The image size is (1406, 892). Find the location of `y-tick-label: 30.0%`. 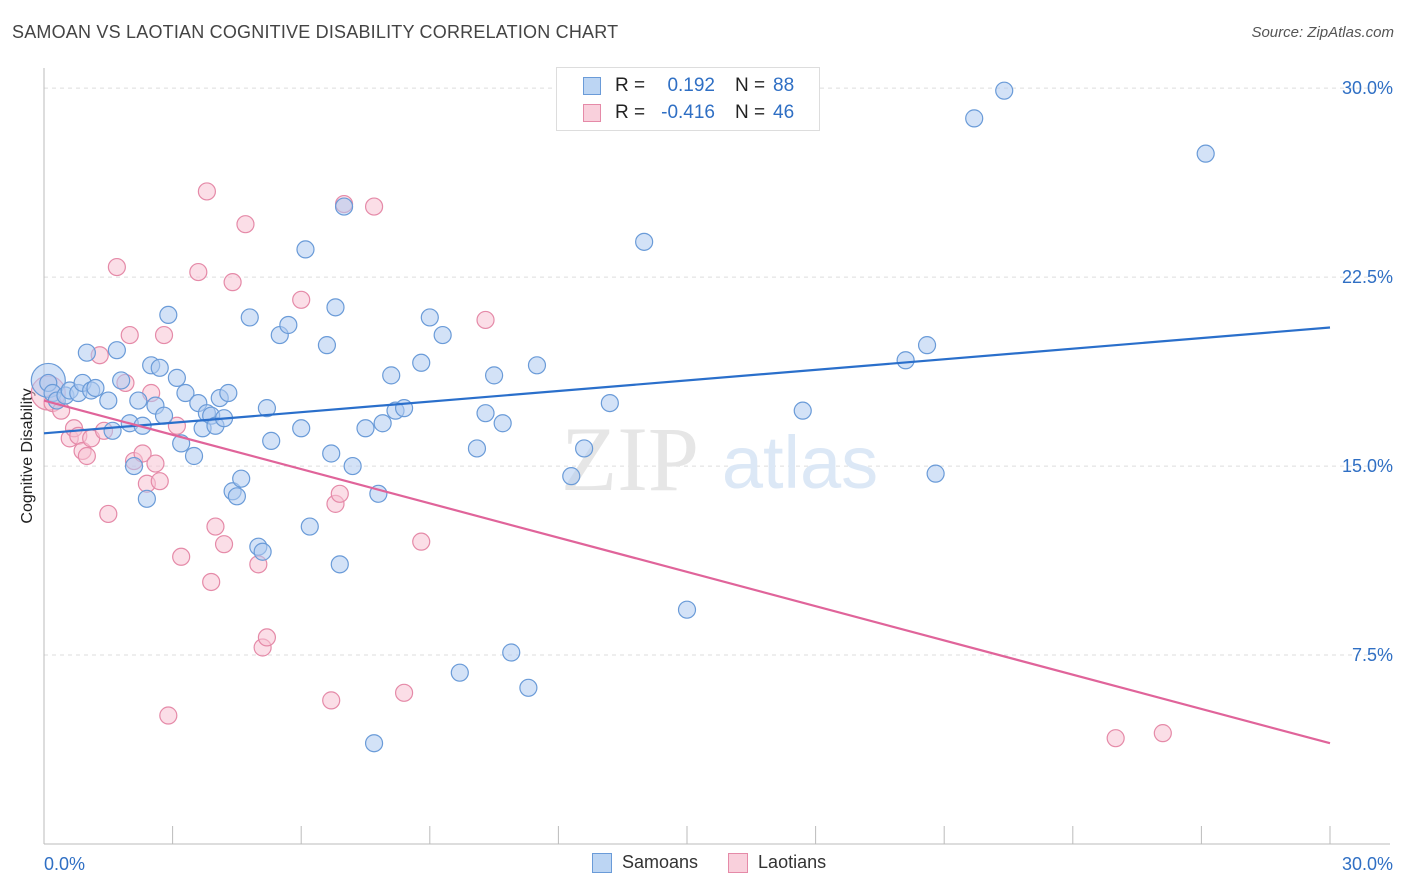

y-tick-label: 30.0% is located at coordinates (1367, 88).